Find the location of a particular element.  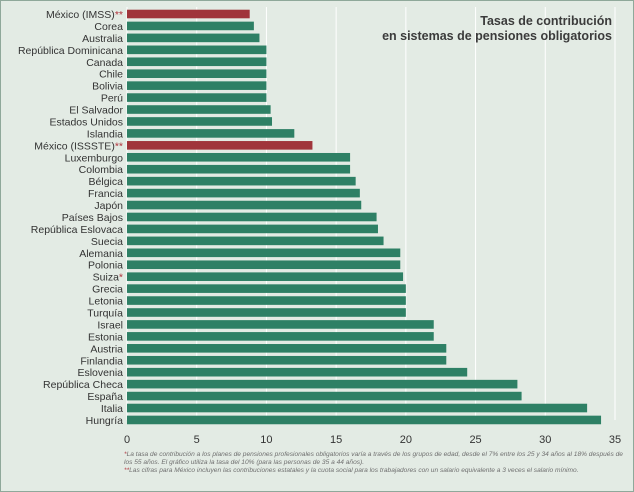

category-label: Corea is located at coordinates (108, 27).